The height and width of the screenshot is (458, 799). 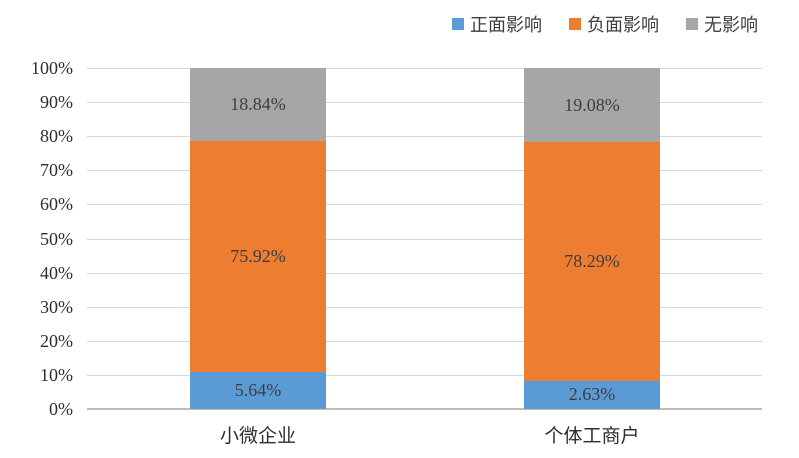 I want to click on y-axis-tick-label: 50%, so click(x=56, y=238).